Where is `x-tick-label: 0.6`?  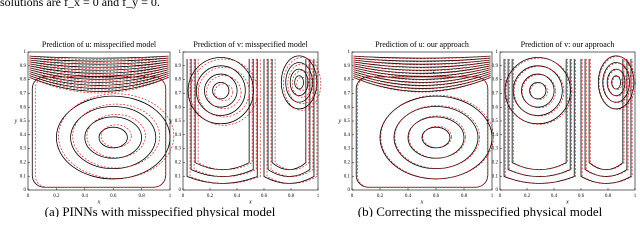
x-tick-label: 0.6 is located at coordinates (113, 196).